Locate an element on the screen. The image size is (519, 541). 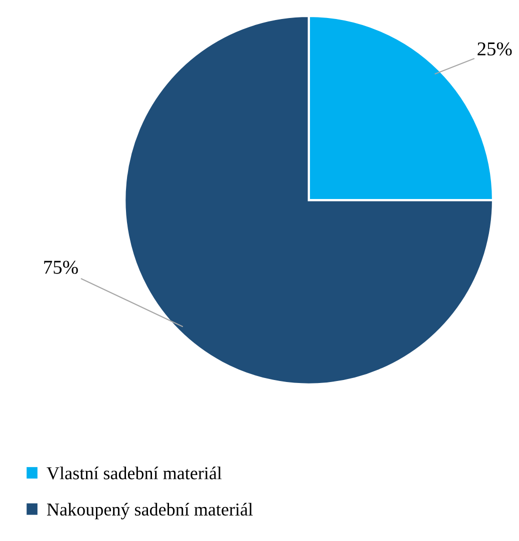
data-label: 75% is located at coordinates (61, 267).